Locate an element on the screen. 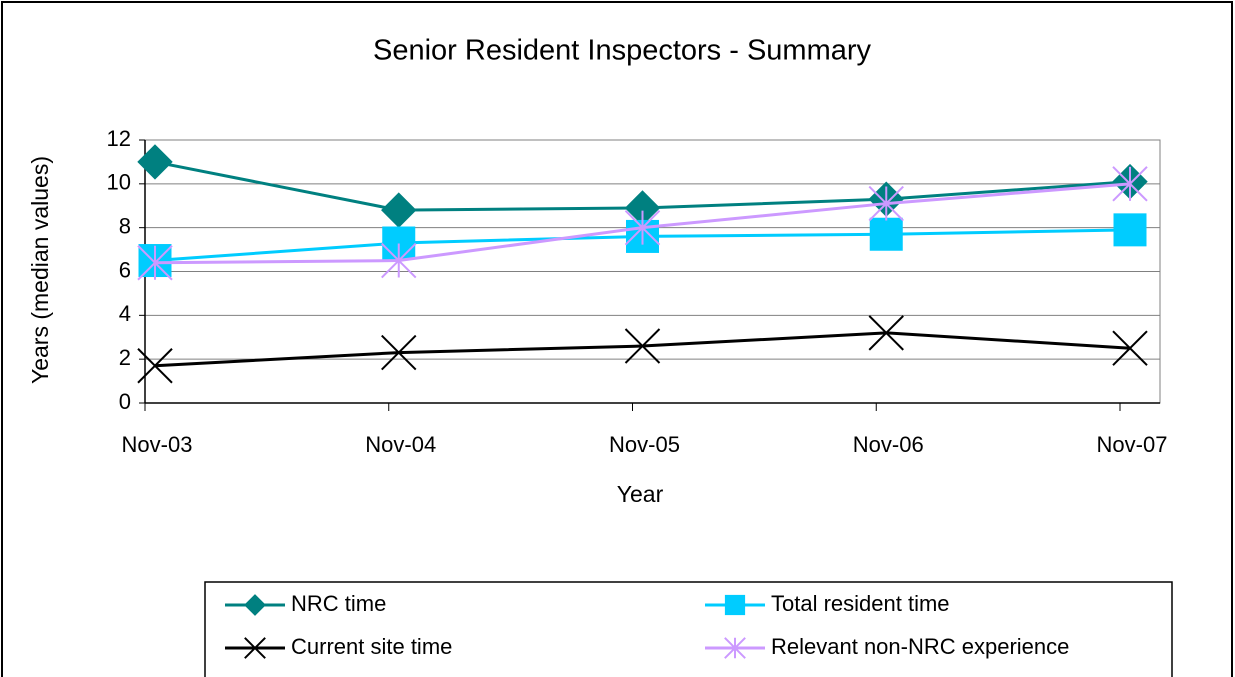  y-tick-label: 4 is located at coordinates (125, 313).